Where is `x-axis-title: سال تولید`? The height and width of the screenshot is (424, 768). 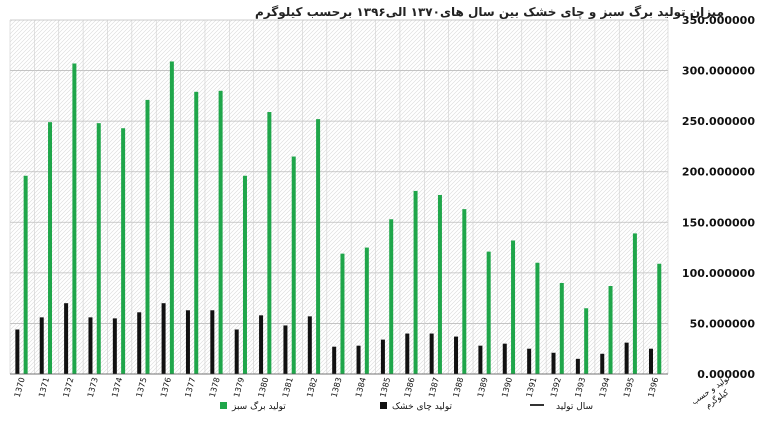 x-axis-title: سال تولید is located at coordinates (574, 407).